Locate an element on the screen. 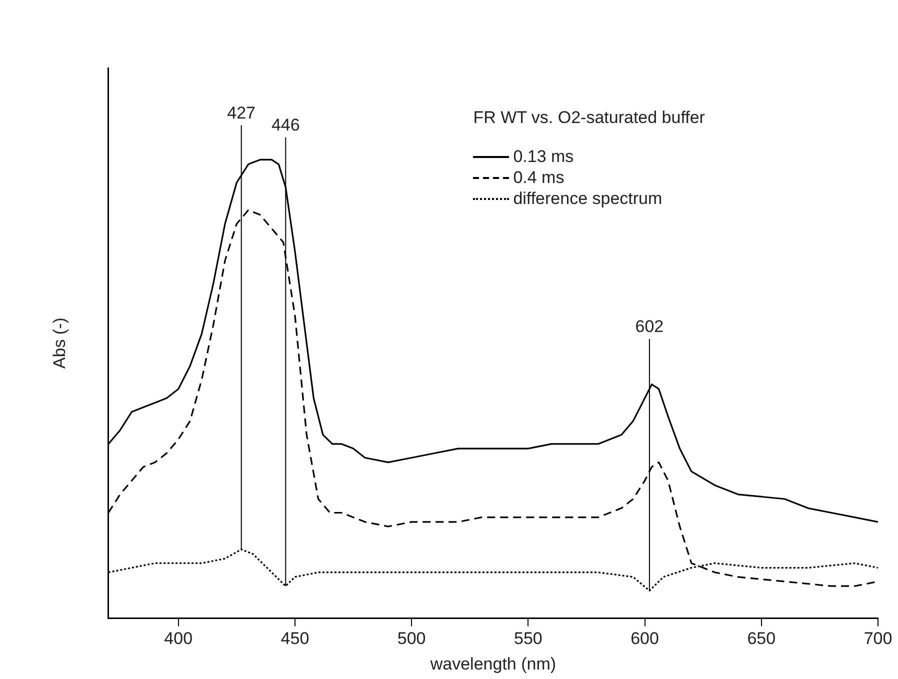 The height and width of the screenshot is (679, 898). x-tick-label: 650 is located at coordinates (761, 638).